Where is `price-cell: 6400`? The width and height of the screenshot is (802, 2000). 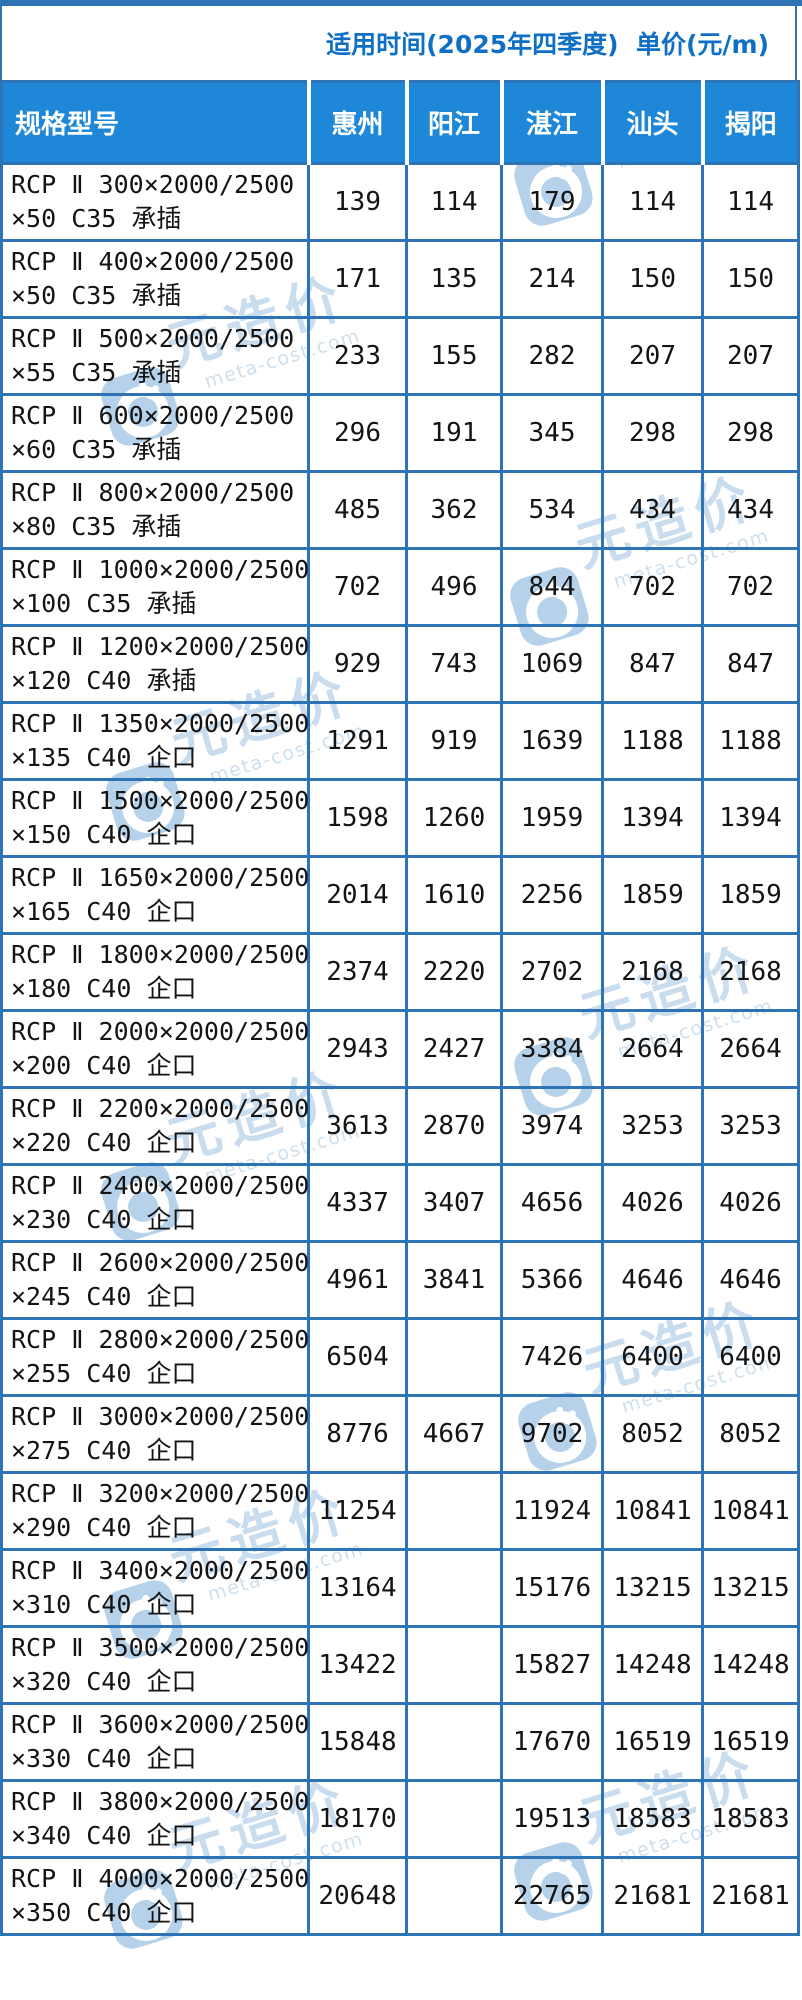 price-cell: 6400 is located at coordinates (652, 1357).